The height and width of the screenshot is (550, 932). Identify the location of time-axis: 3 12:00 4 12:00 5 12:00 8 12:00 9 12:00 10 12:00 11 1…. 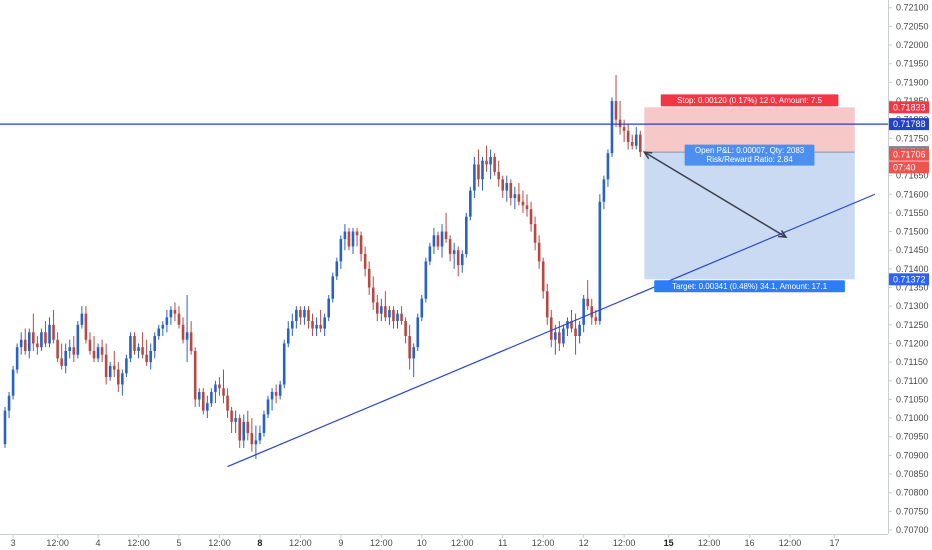
(425, 541).